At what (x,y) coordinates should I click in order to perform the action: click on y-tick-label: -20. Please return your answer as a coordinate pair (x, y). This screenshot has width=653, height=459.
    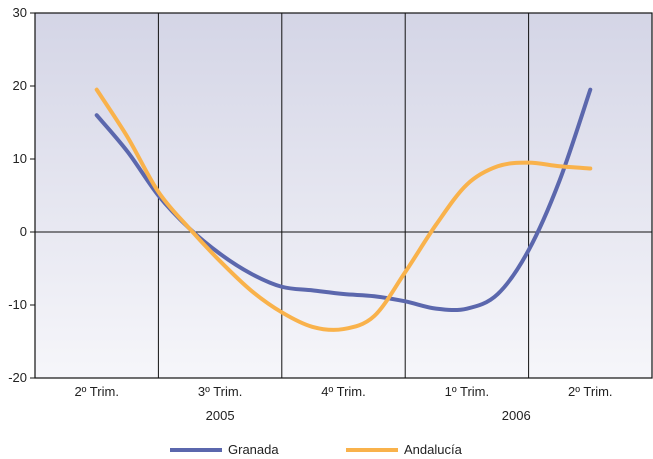
    Looking at the image, I should click on (17, 377).